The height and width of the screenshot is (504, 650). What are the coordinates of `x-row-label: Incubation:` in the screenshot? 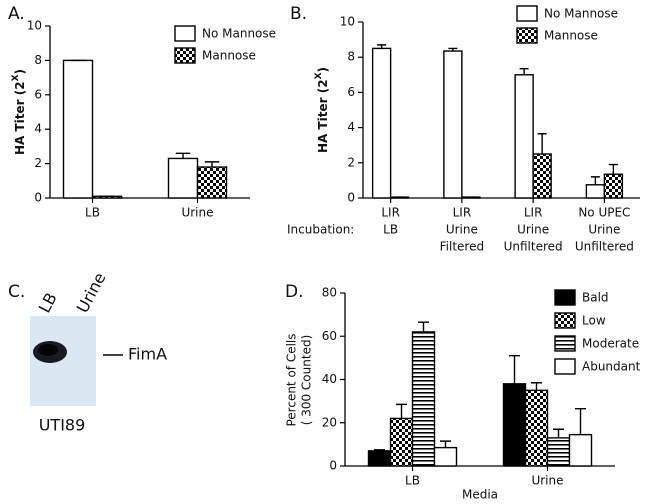 It's located at (320, 230).